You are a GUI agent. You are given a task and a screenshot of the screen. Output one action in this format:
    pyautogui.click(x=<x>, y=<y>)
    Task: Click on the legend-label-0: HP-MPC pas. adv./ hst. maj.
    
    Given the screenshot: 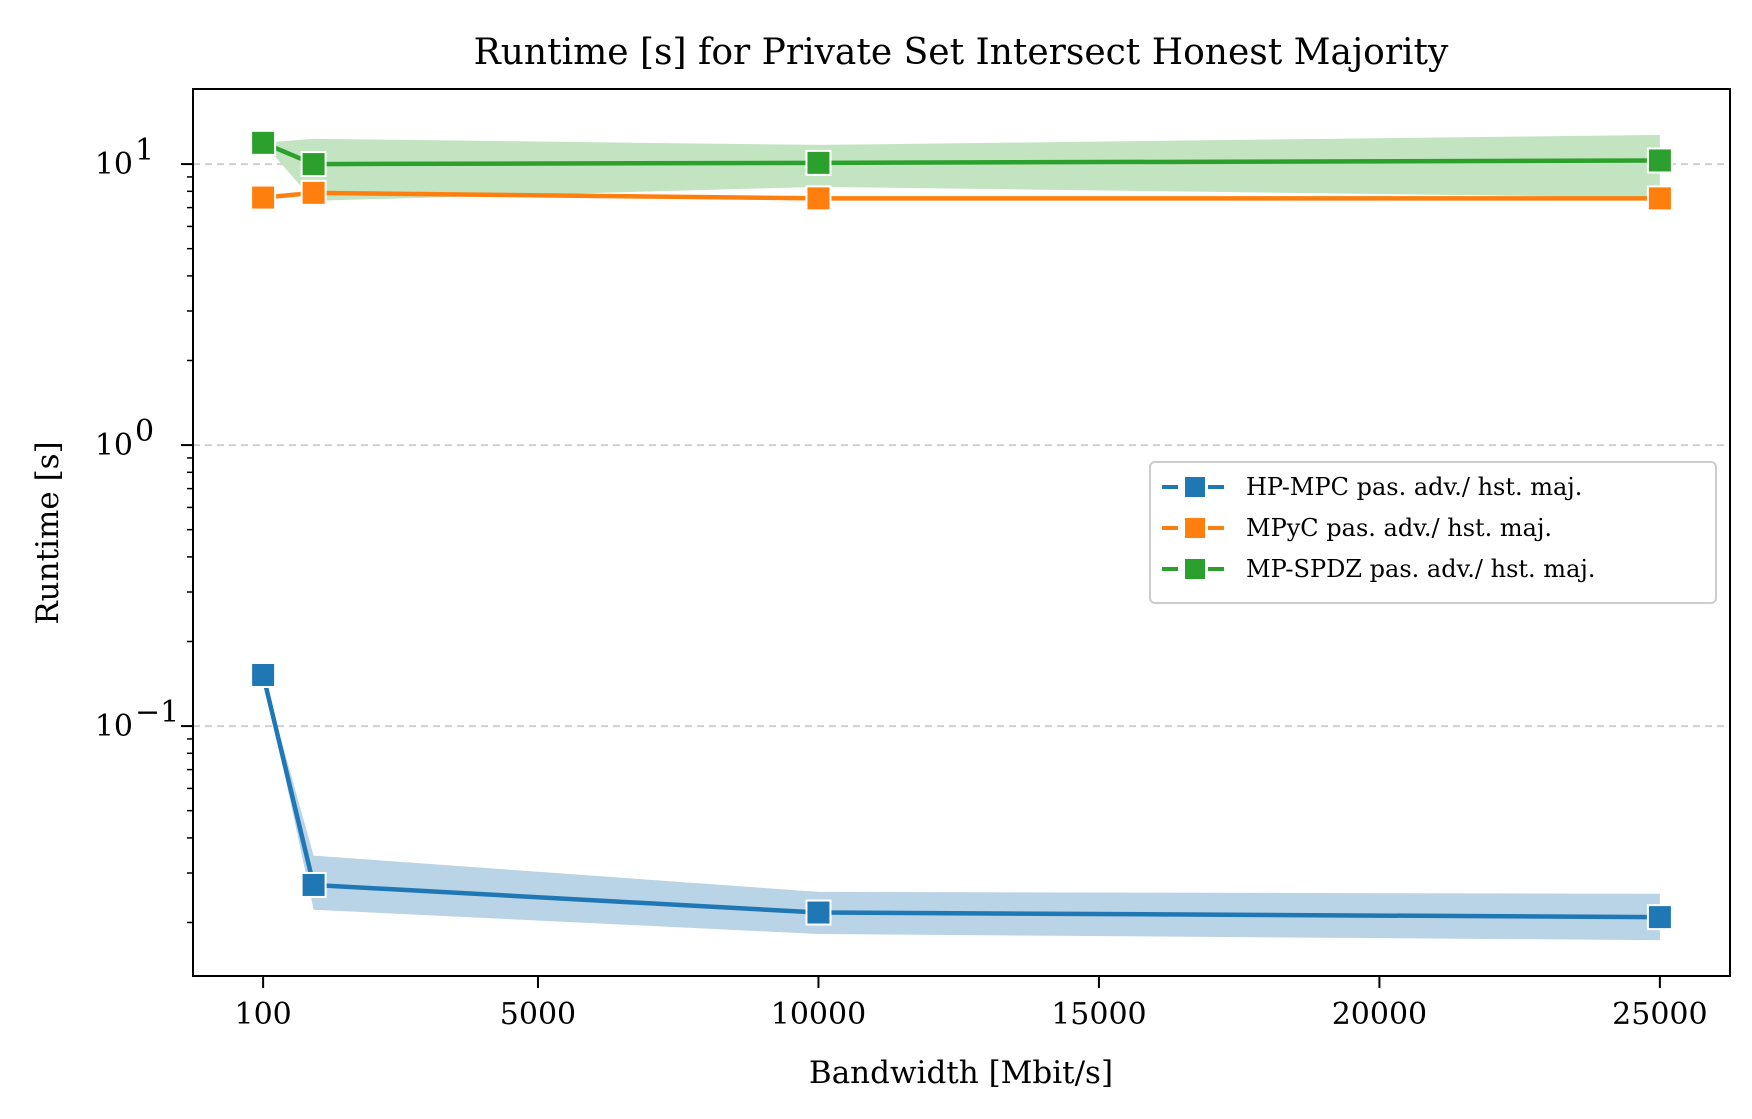 What is the action you would take?
    pyautogui.click(x=1414, y=487)
    